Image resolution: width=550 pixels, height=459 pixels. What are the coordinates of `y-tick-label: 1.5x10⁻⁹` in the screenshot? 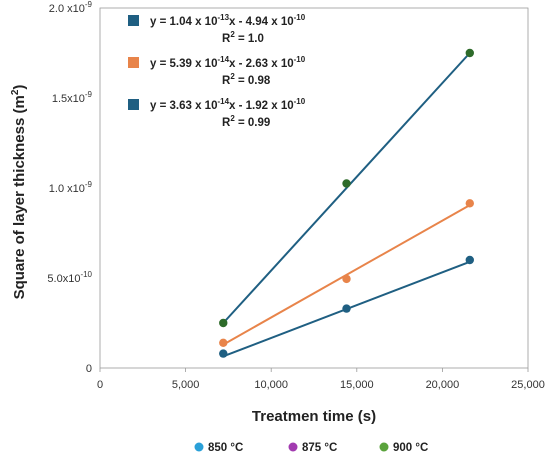 It's located at (72, 97).